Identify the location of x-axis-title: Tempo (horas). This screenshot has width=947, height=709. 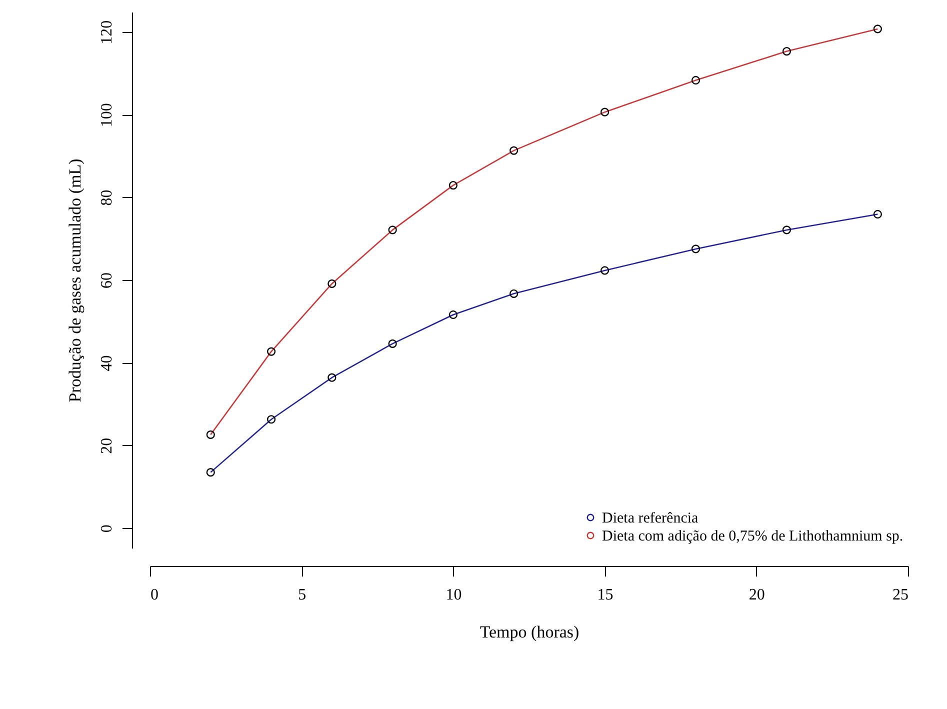
(530, 632).